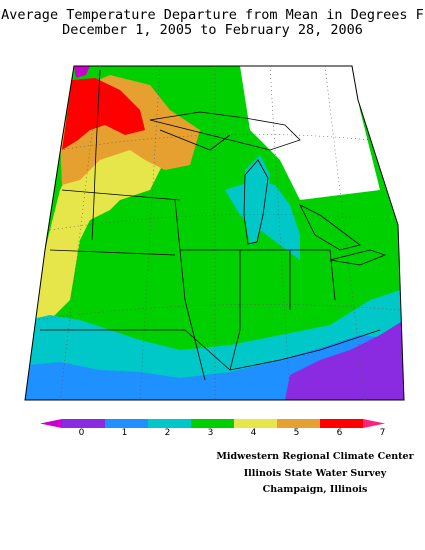 This screenshot has height=550, width=425. I want to click on legend-tick-label: 1, so click(125, 433).